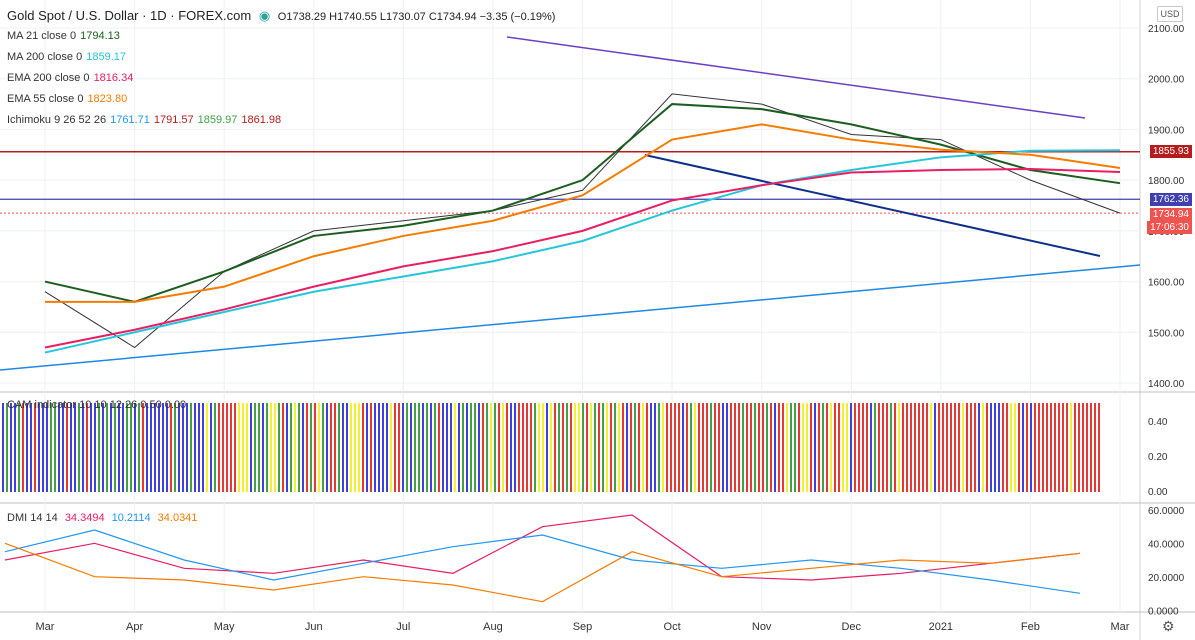 The height and width of the screenshot is (640, 1195). Describe the element at coordinates (1166, 29) in the screenshot. I see `y-tick-label: 2100.00` at that location.